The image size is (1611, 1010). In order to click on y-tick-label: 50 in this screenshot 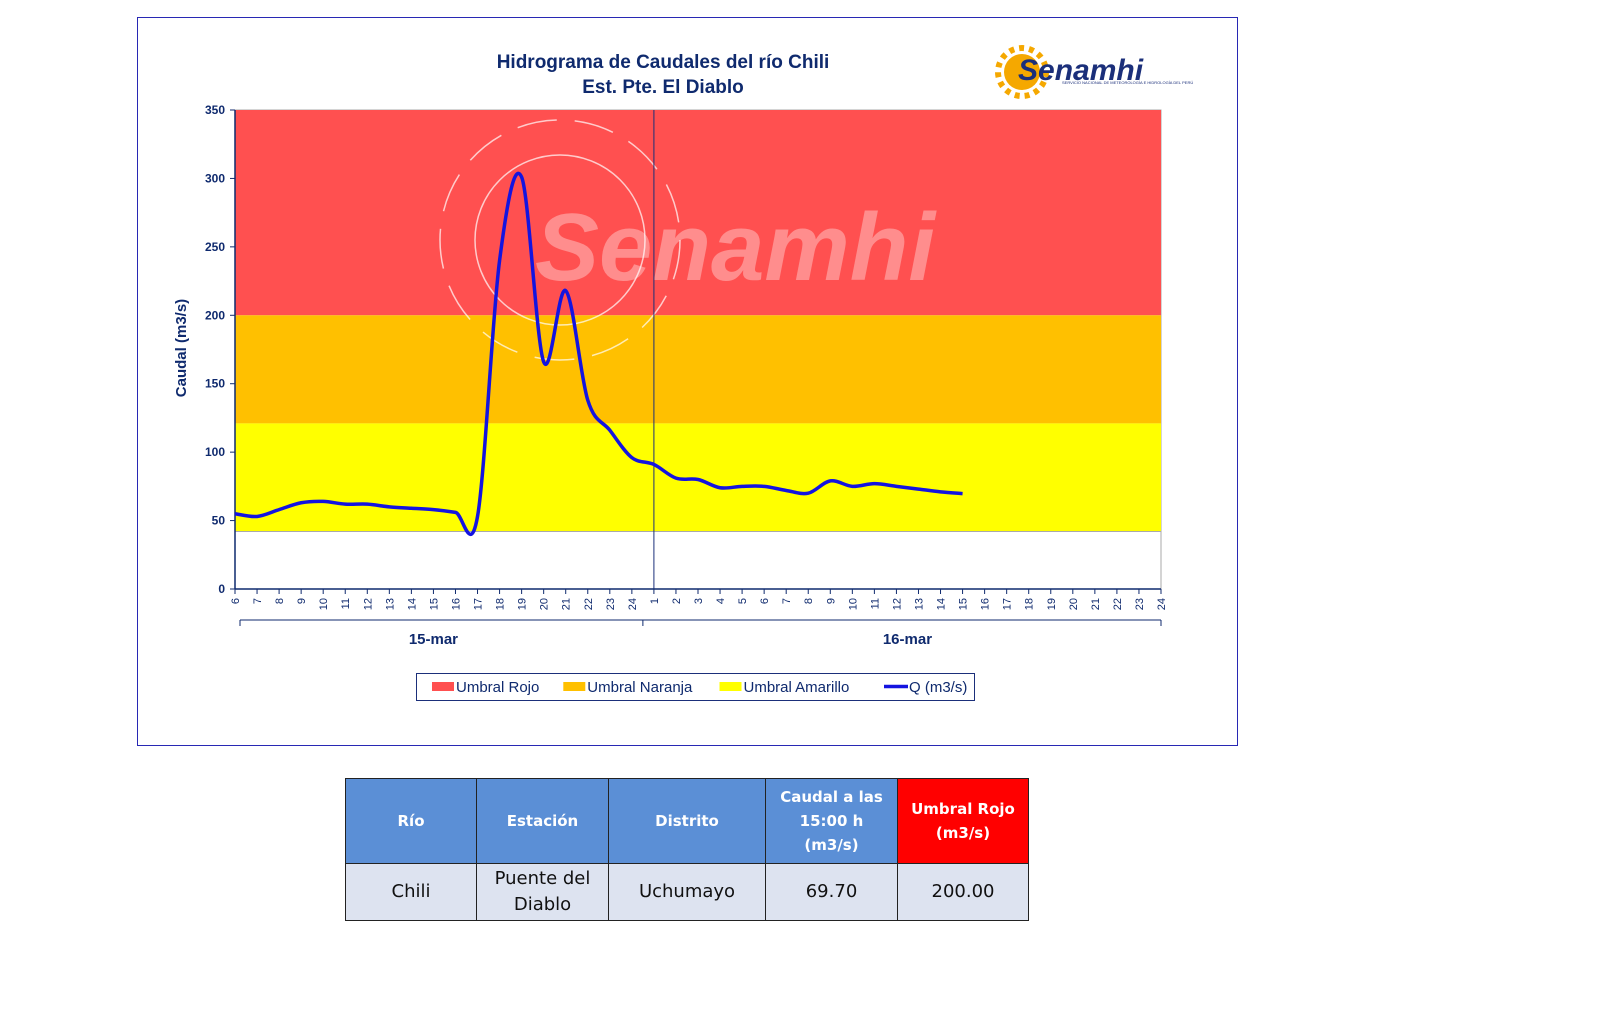, I will do `click(219, 521)`.